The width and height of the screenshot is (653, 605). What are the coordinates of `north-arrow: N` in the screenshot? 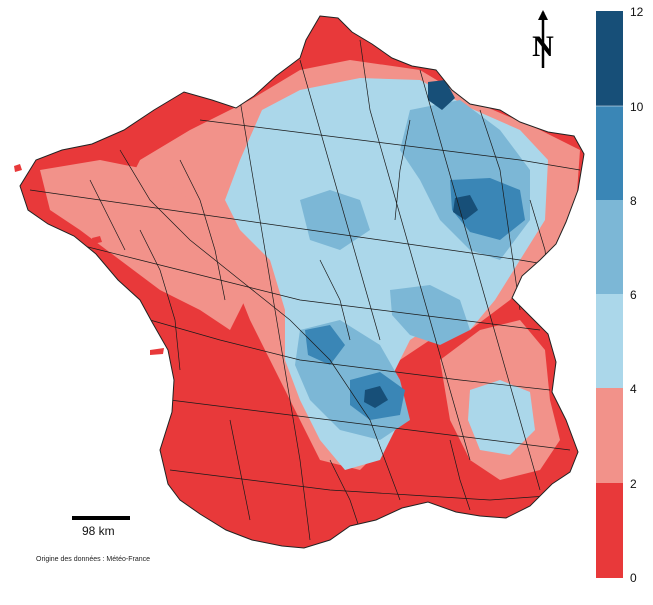 It's located at (543, 39).